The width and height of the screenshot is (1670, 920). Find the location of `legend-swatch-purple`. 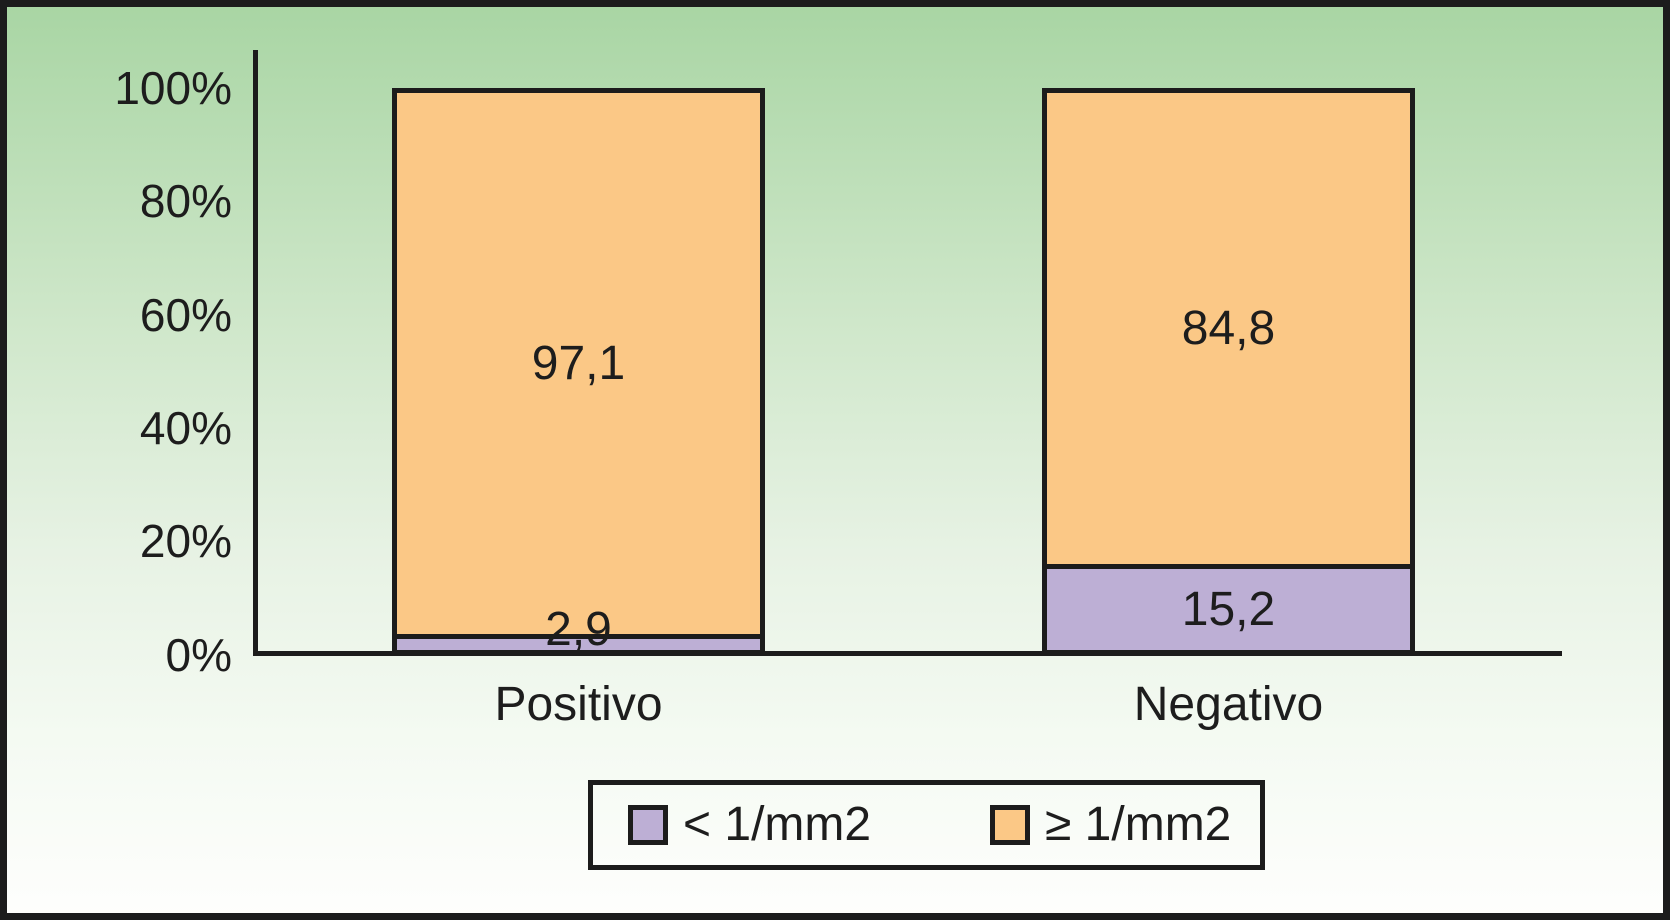

legend-swatch-purple is located at coordinates (648, 825).